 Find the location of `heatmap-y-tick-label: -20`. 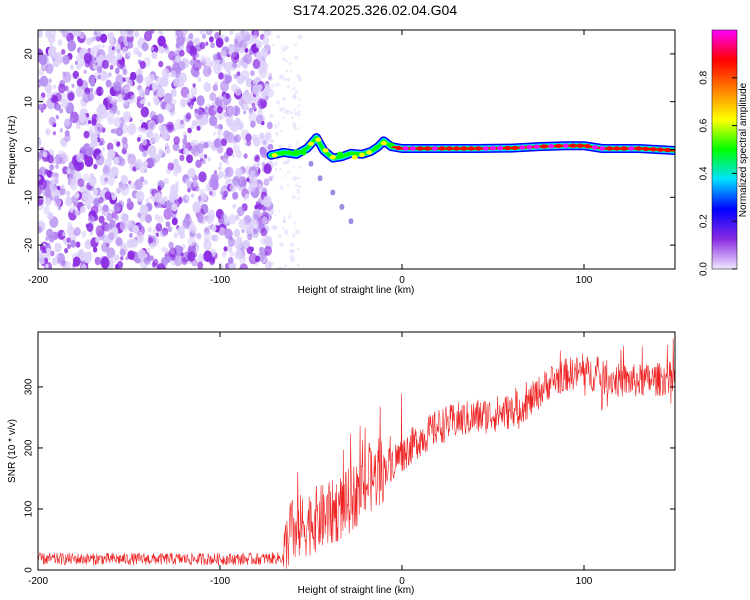

heatmap-y-tick-label: -20 is located at coordinates (29, 244).